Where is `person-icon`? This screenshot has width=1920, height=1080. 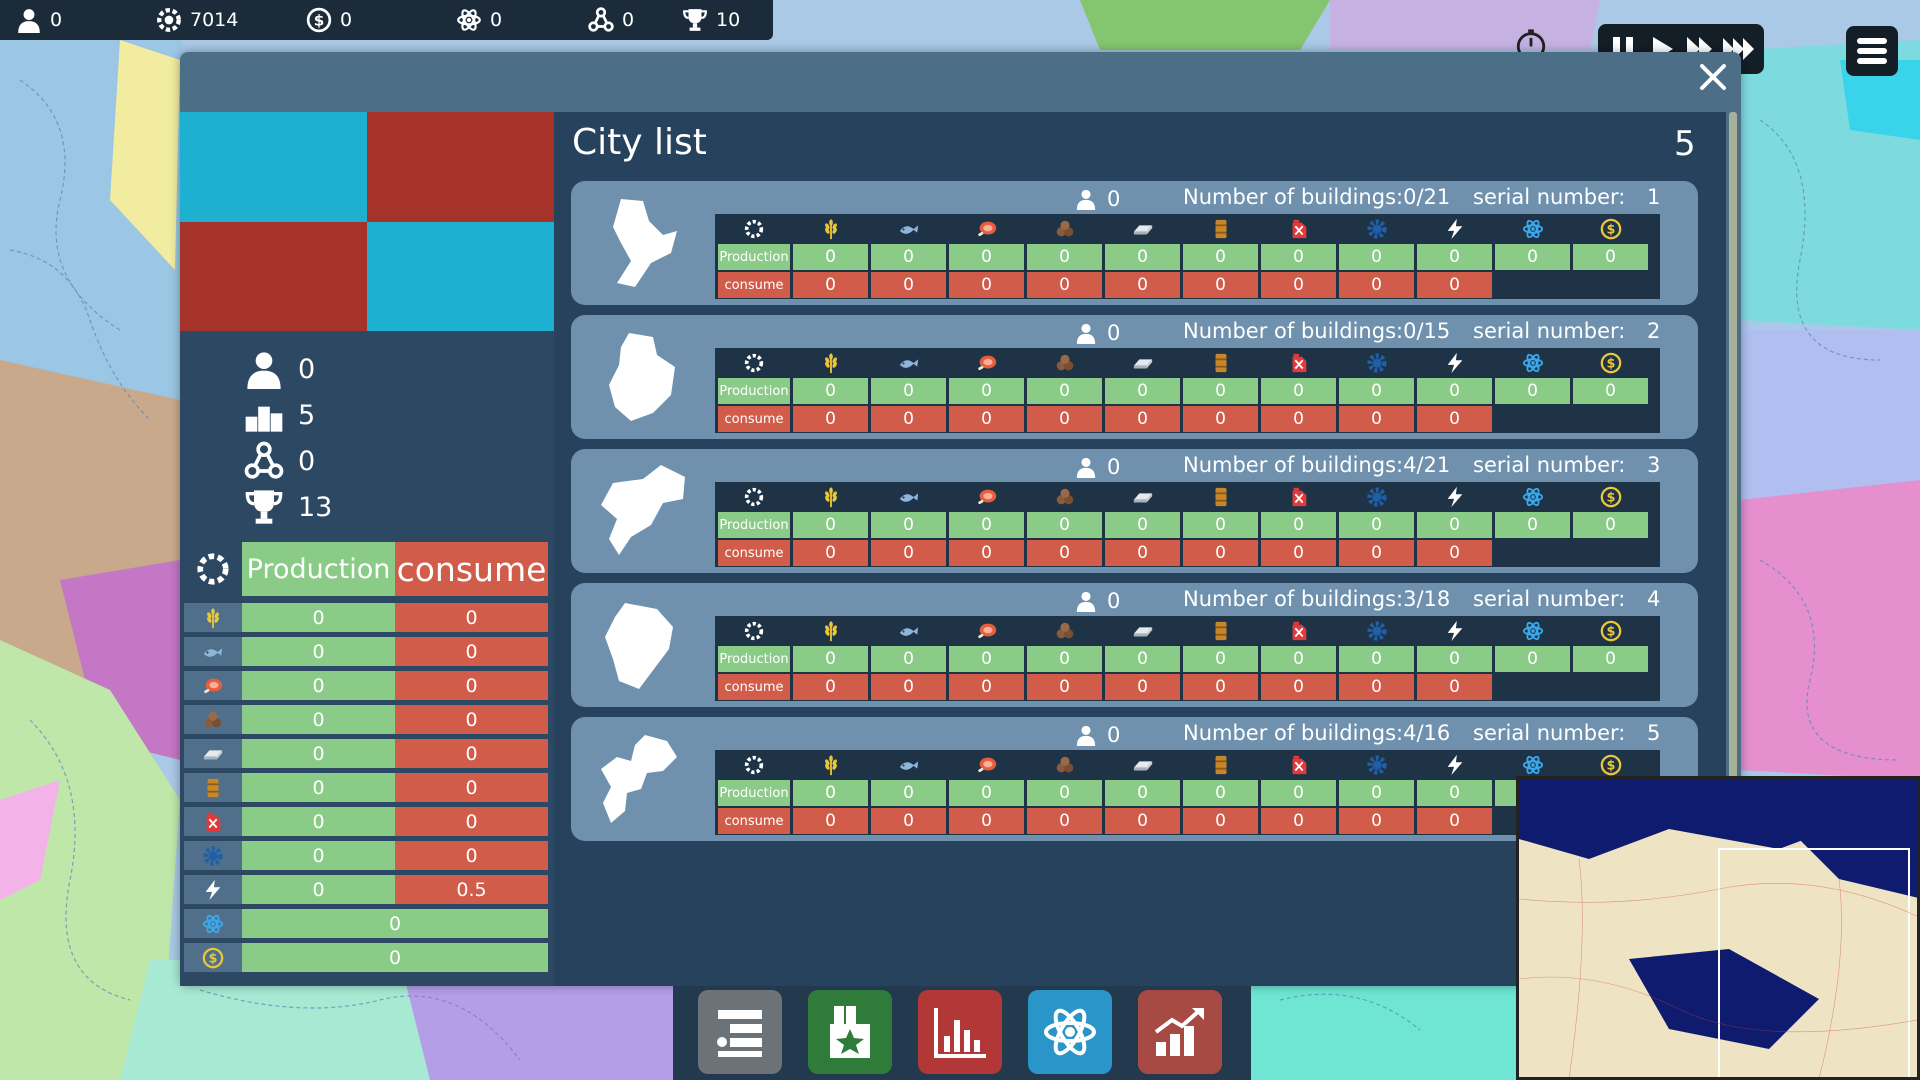
person-icon is located at coordinates (1086, 601).